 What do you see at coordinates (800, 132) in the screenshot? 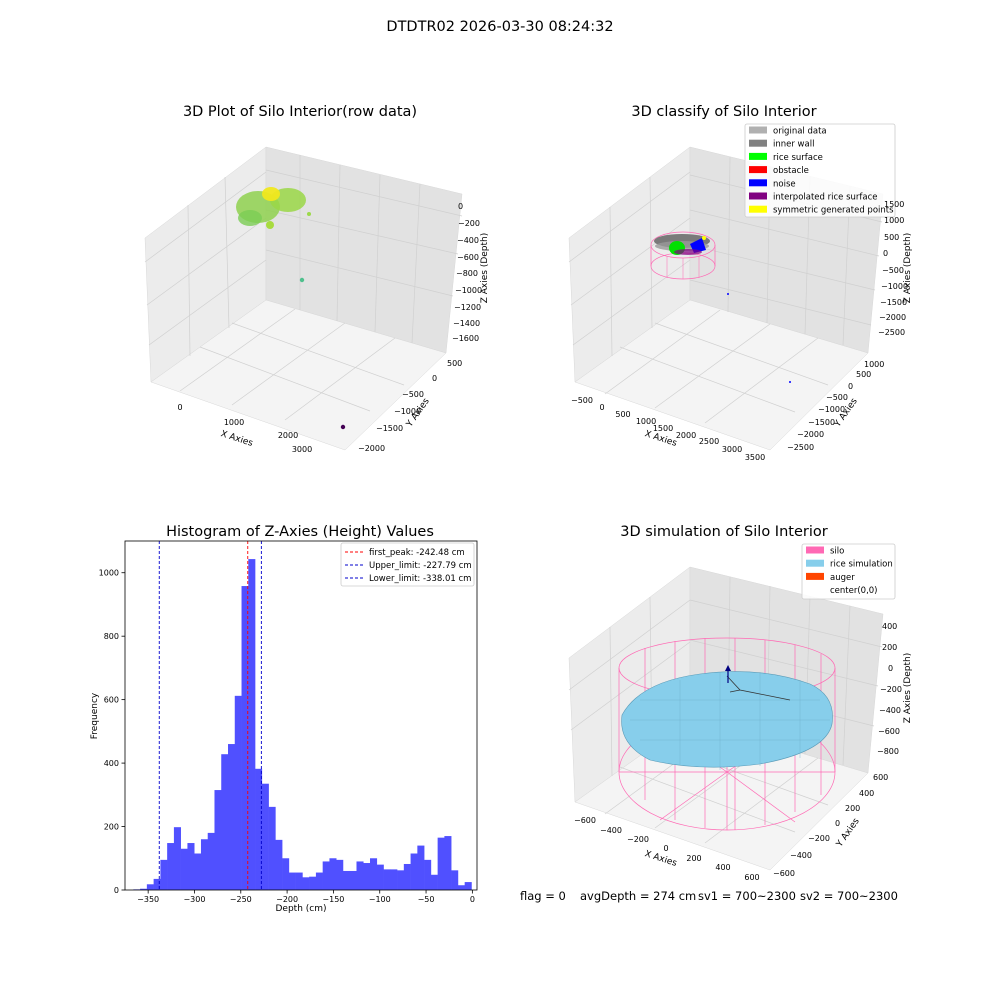
I see `panel2-legend-label: original data` at bounding box center [800, 132].